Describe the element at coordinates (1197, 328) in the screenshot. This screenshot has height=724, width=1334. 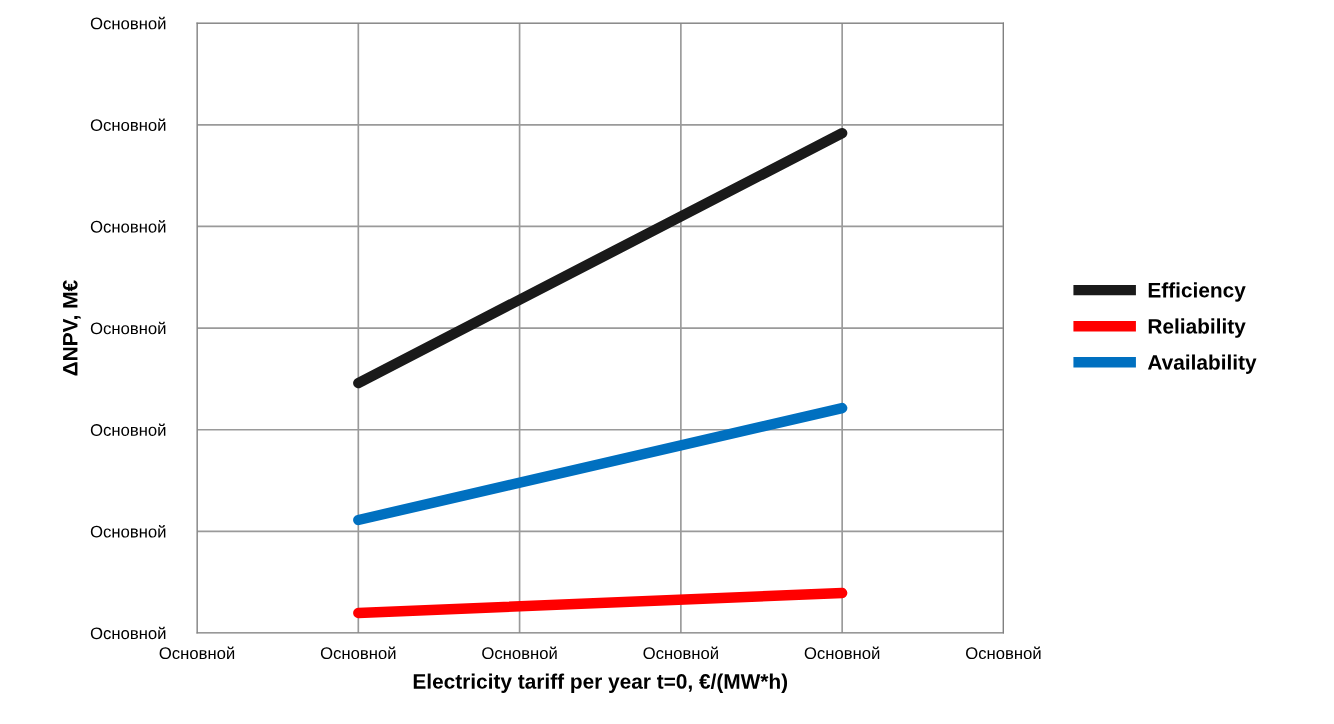
I see `legend-label: Reliability` at that location.